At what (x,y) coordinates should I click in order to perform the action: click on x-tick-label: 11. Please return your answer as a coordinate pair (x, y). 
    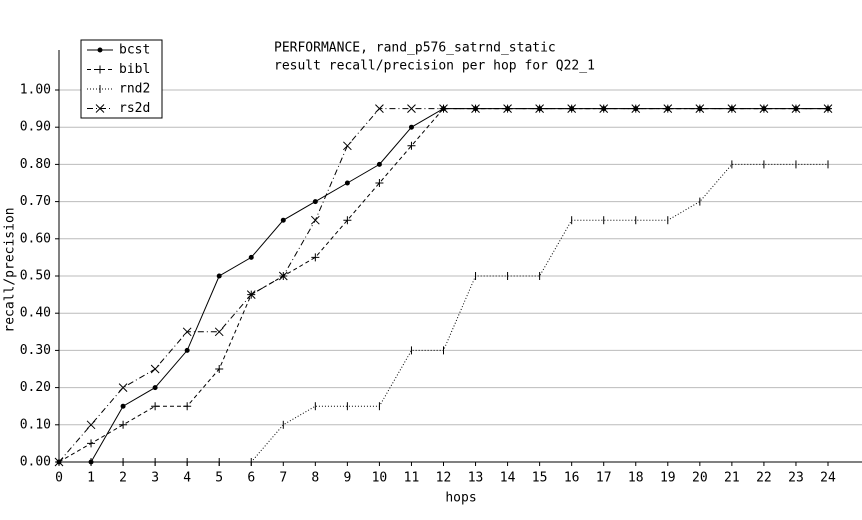
    Looking at the image, I should click on (412, 478).